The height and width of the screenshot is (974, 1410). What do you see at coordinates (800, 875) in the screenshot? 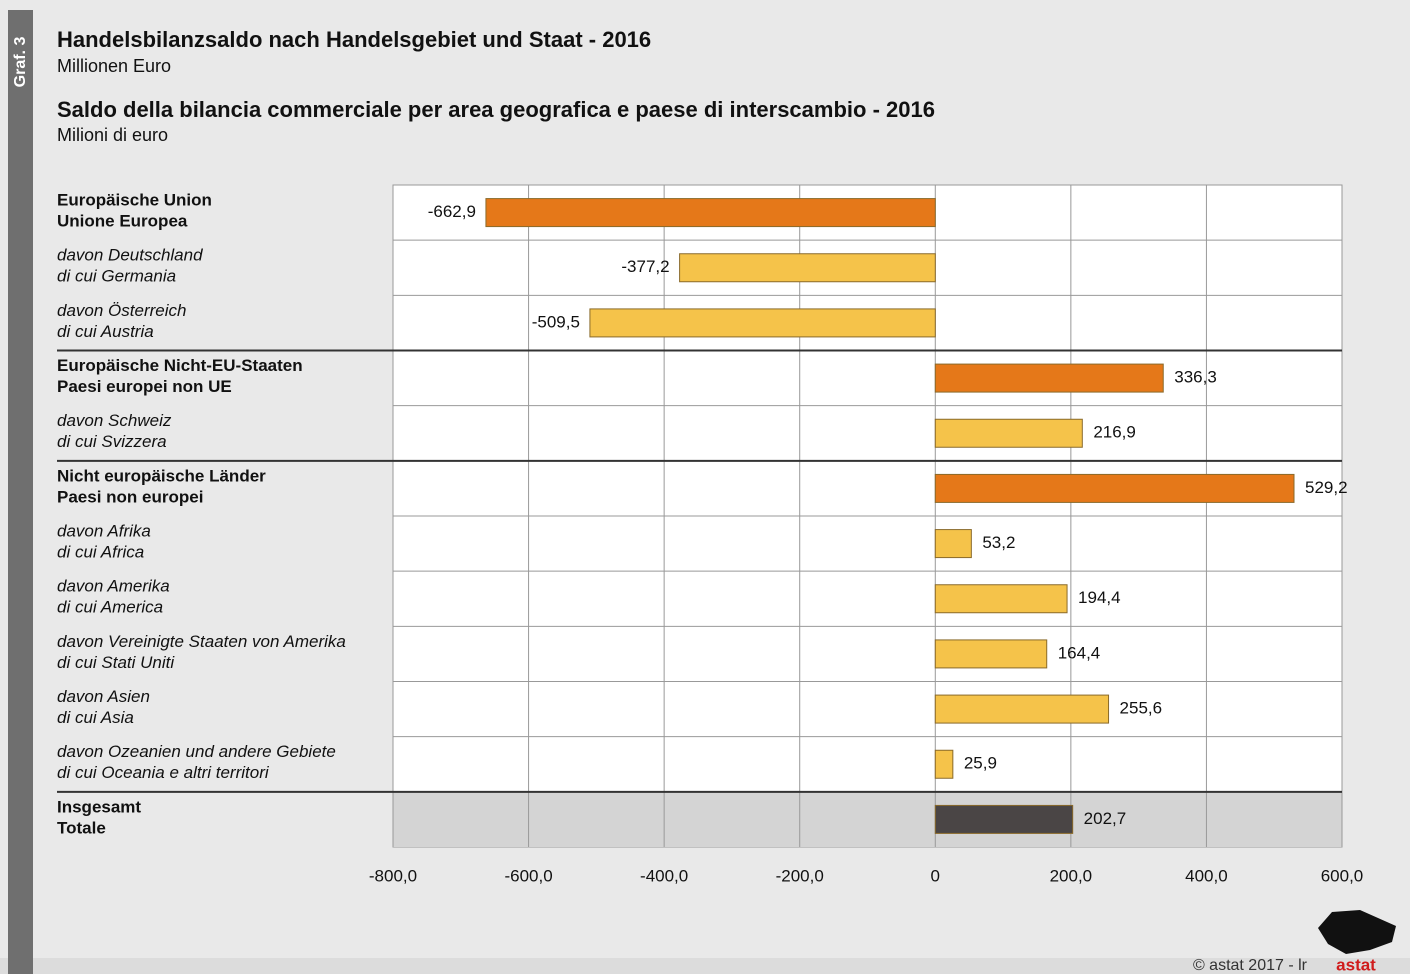
I see `x-tick-label: -200,0` at bounding box center [800, 875].